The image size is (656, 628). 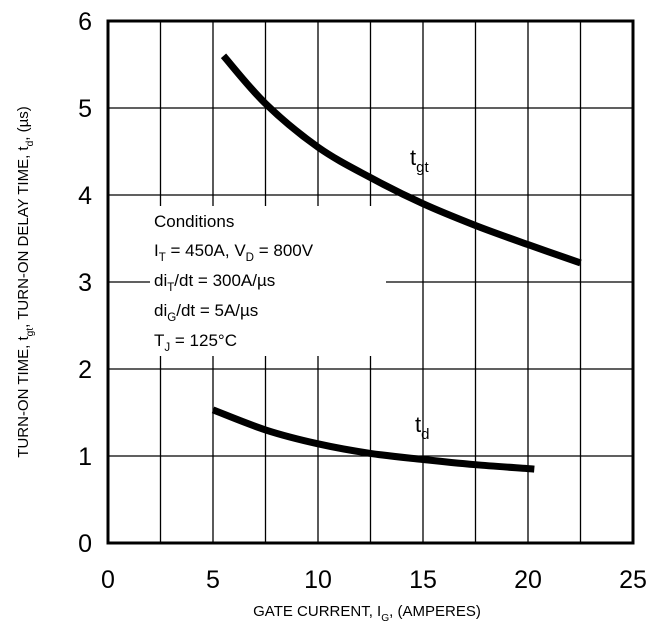 What do you see at coordinates (633, 580) in the screenshot?
I see `x-tick-label: 25` at bounding box center [633, 580].